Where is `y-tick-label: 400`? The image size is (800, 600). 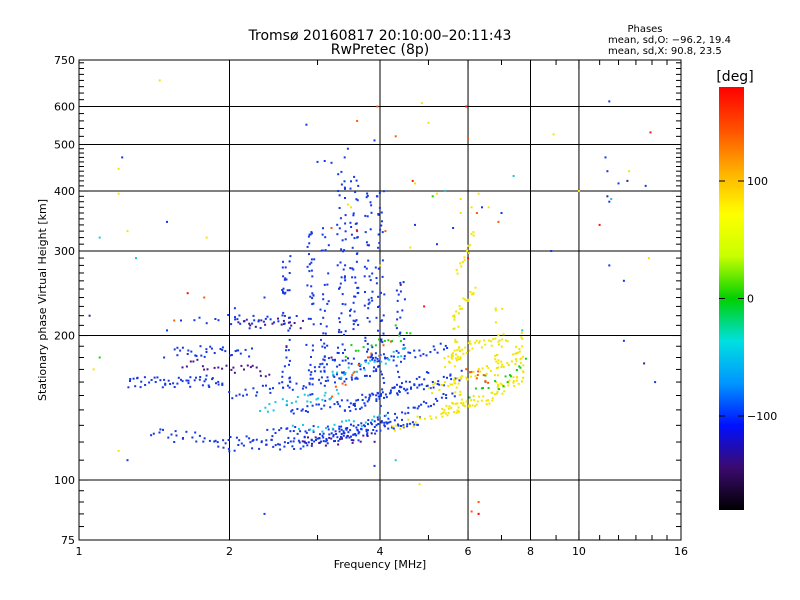
y-tick-label: 400 is located at coordinates (64, 191).